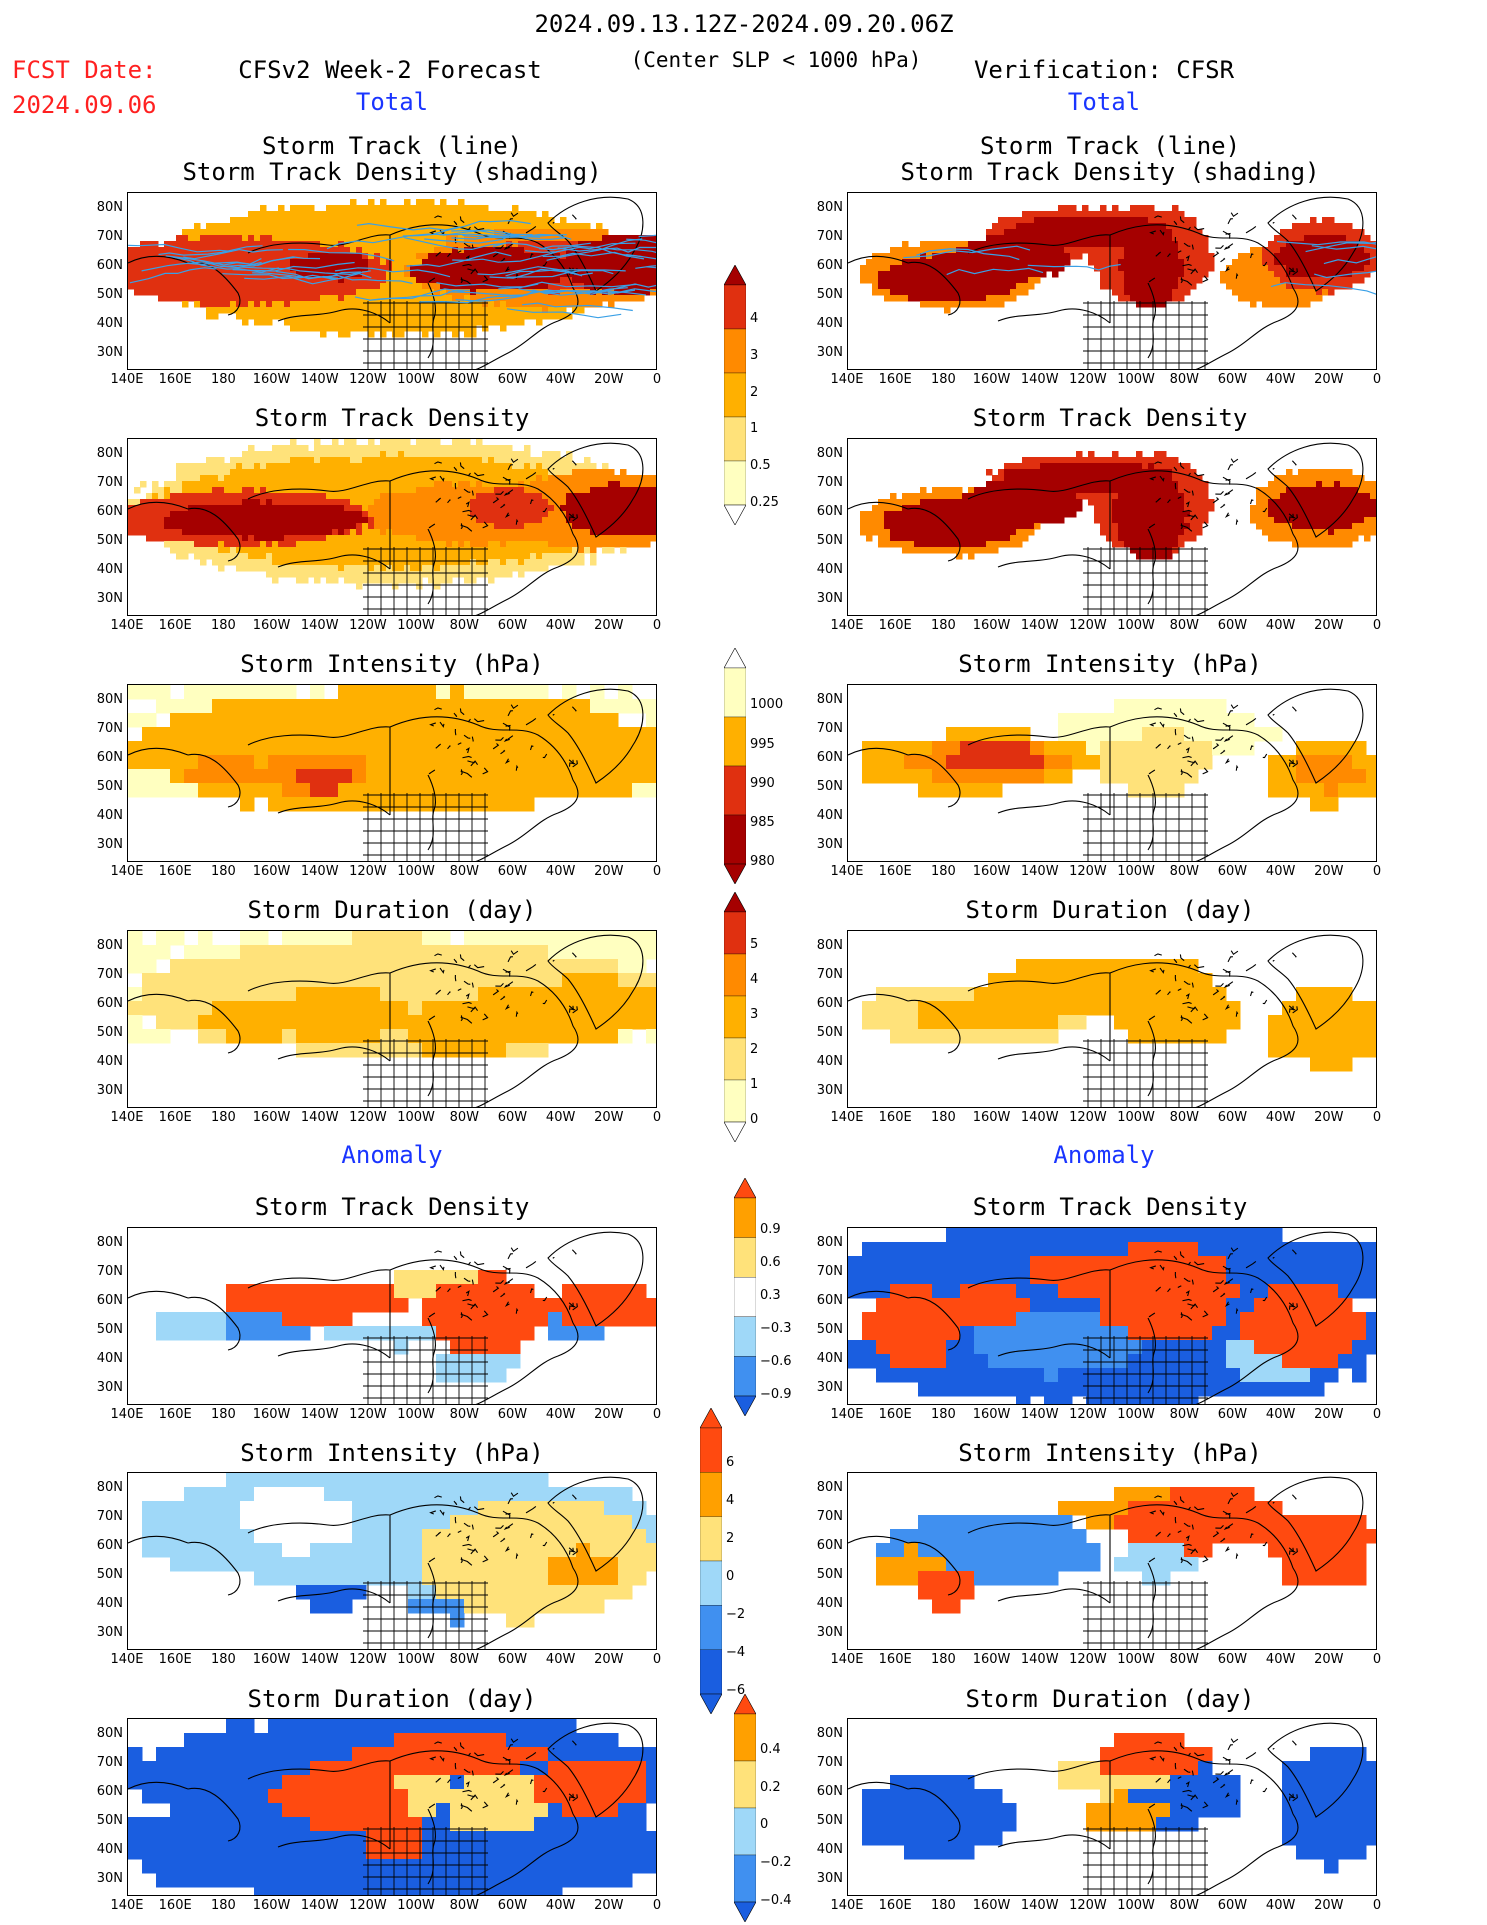 This screenshot has width=1487, height=1925. What do you see at coordinates (84, 105) in the screenshot?
I see `fcst-date-value: 2024.09.06` at bounding box center [84, 105].